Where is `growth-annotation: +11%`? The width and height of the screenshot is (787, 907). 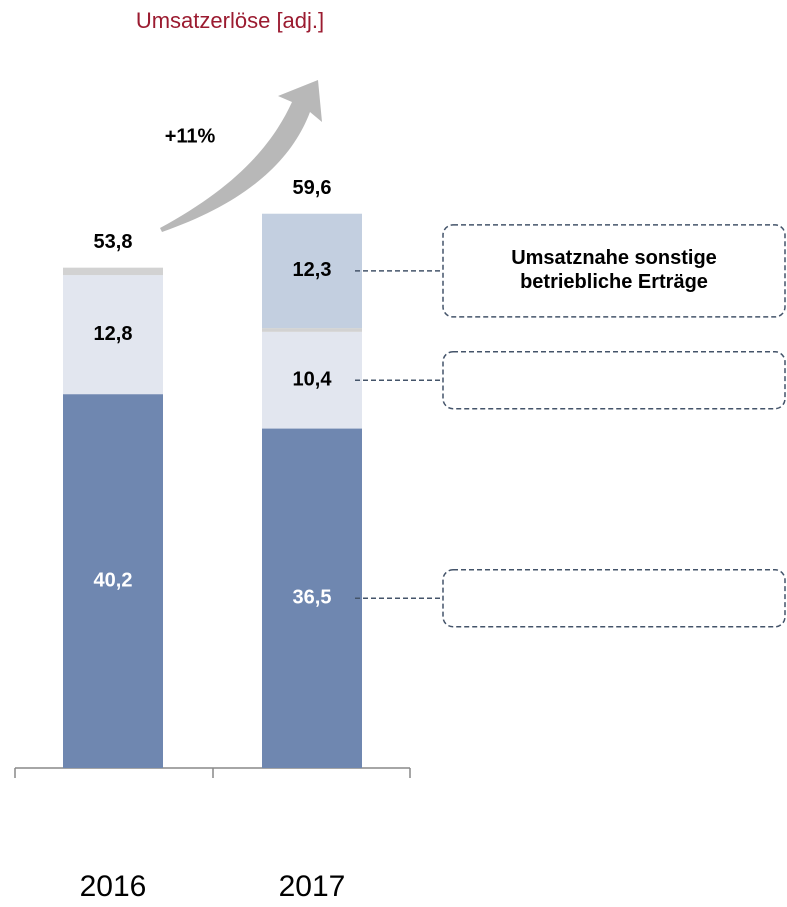 growth-annotation: +11% is located at coordinates (190, 136).